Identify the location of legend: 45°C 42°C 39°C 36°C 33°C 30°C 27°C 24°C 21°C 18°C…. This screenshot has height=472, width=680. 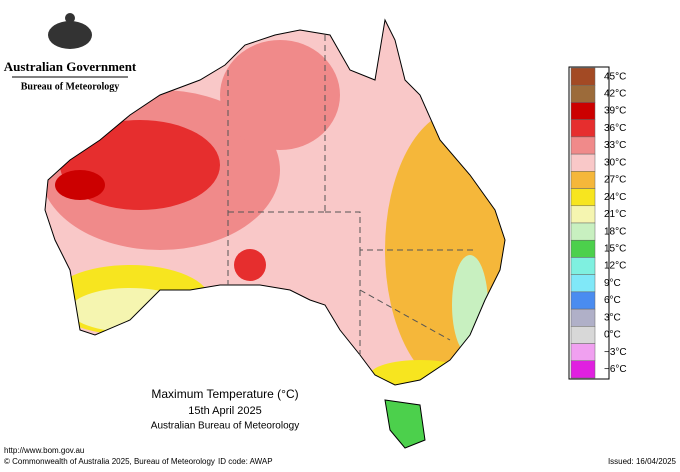
(598, 223).